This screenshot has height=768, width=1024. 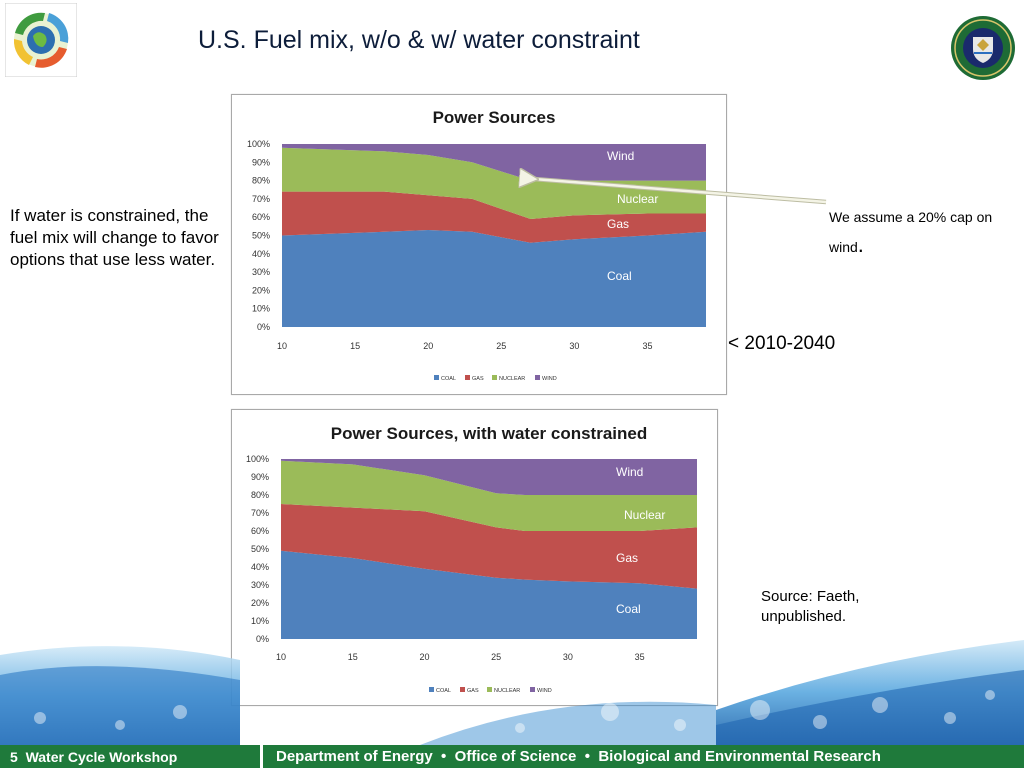 What do you see at coordinates (354, 756) in the screenshot?
I see `footer-department: Department of Energy` at bounding box center [354, 756].